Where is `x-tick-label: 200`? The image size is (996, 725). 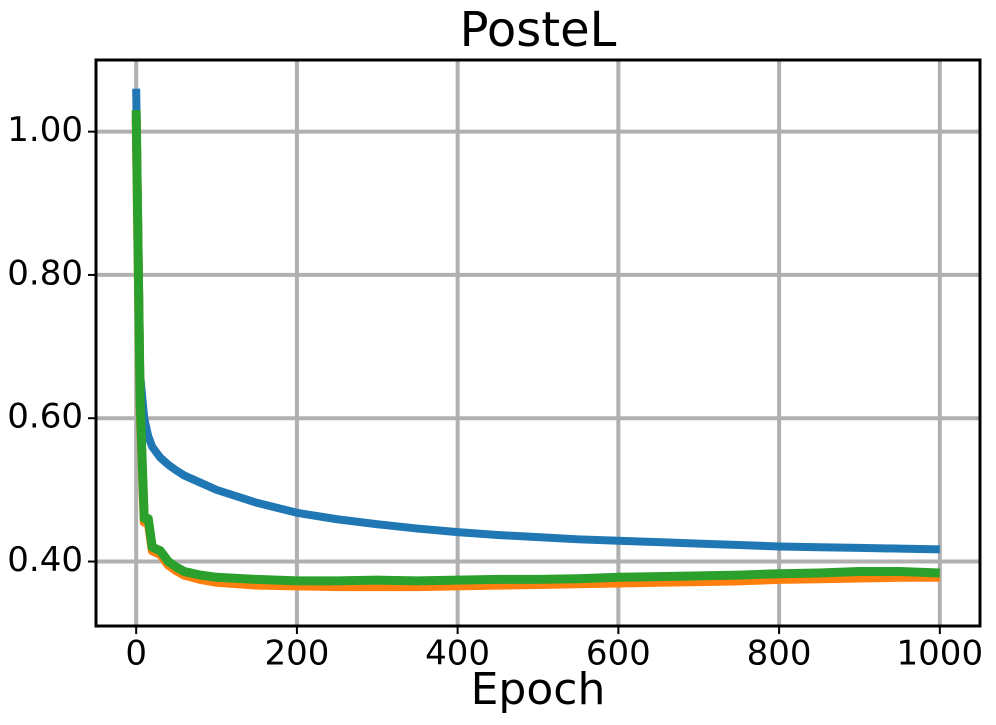
x-tick-label: 200 is located at coordinates (296, 654).